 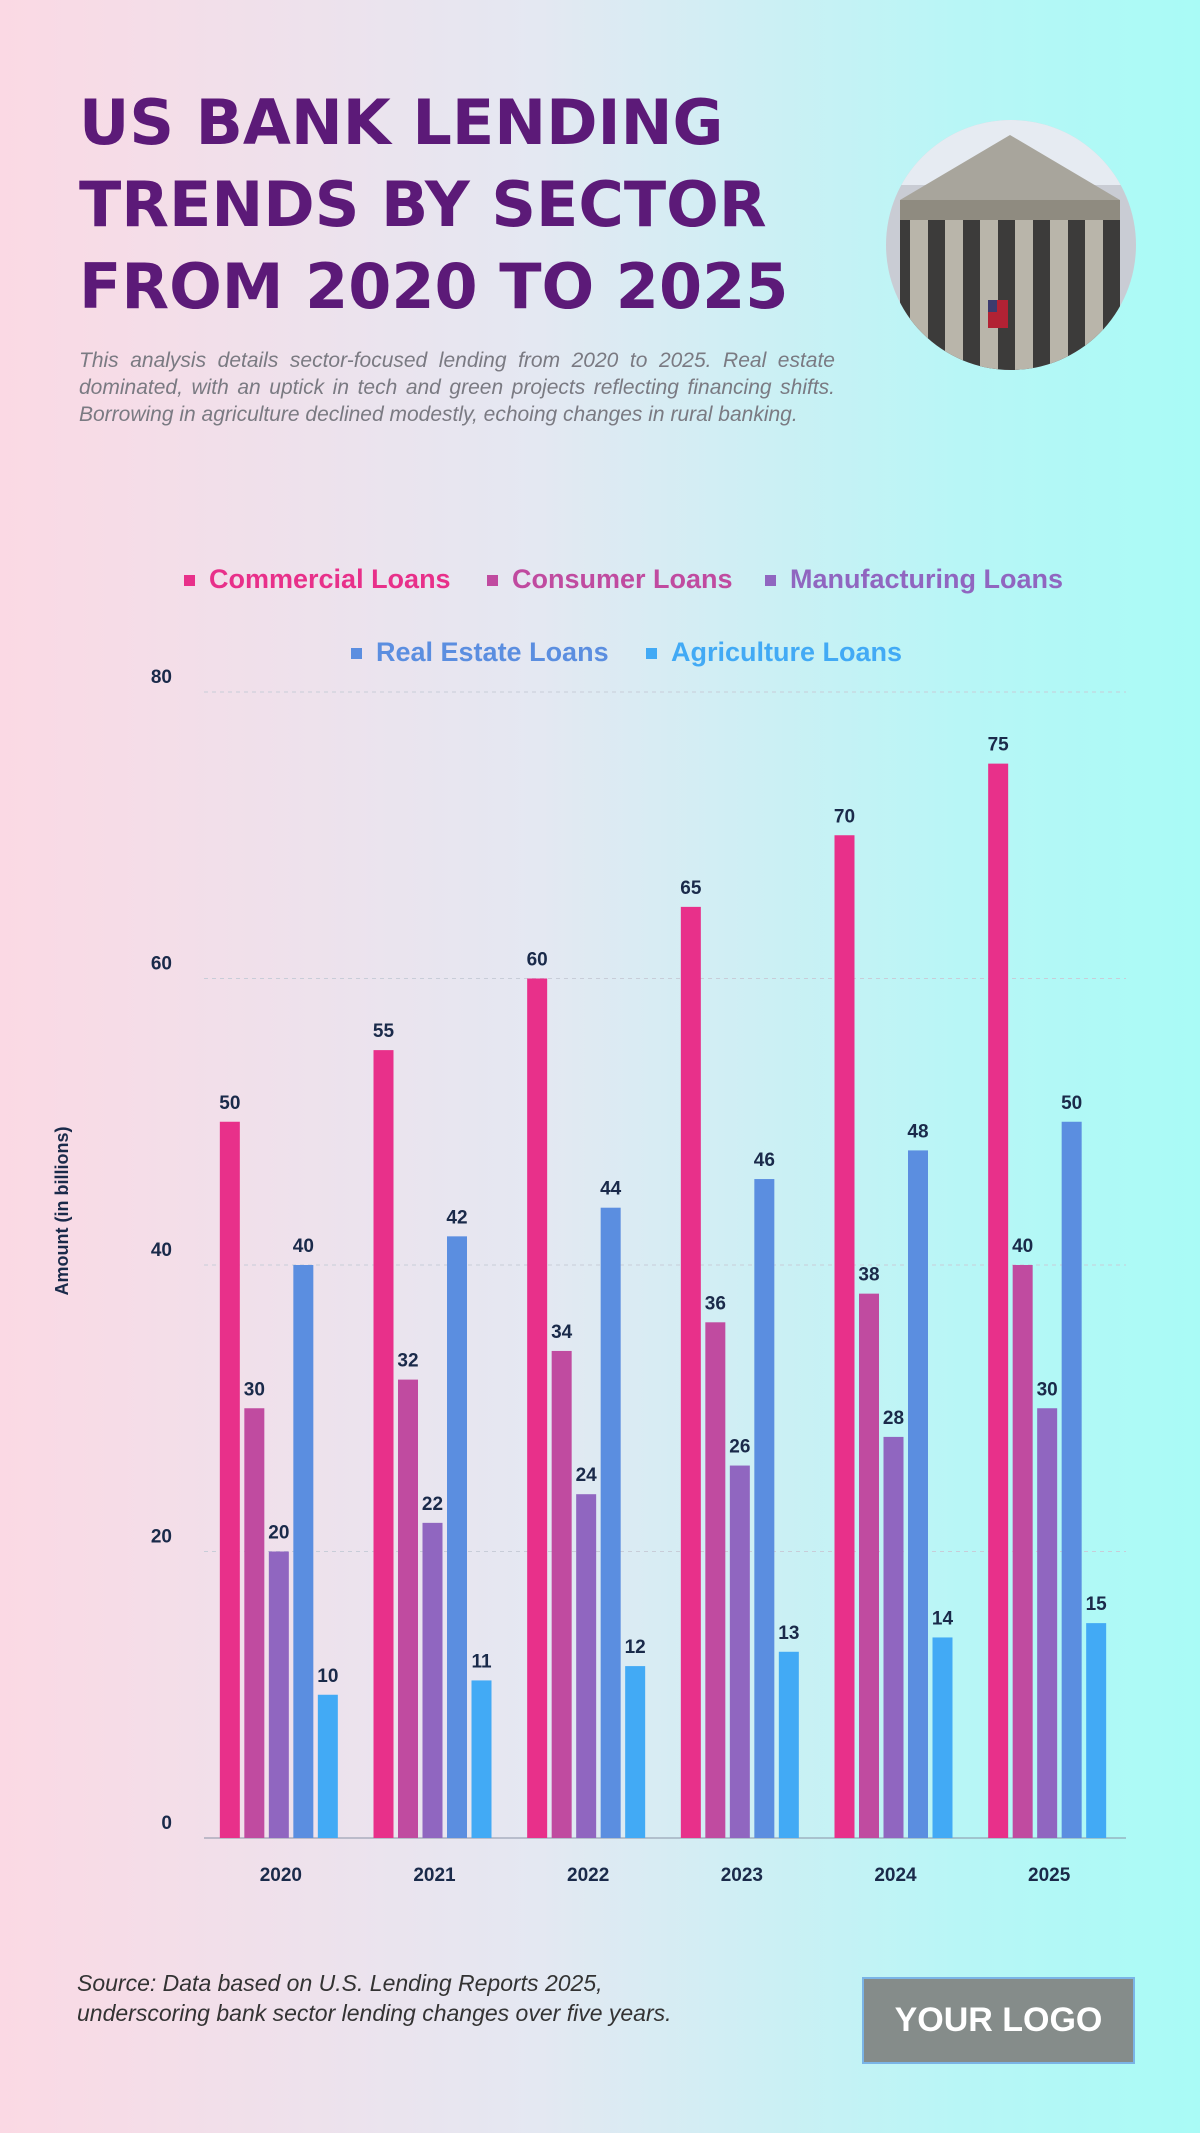 I want to click on legend-label: Consumer Loans, so click(x=622, y=579).